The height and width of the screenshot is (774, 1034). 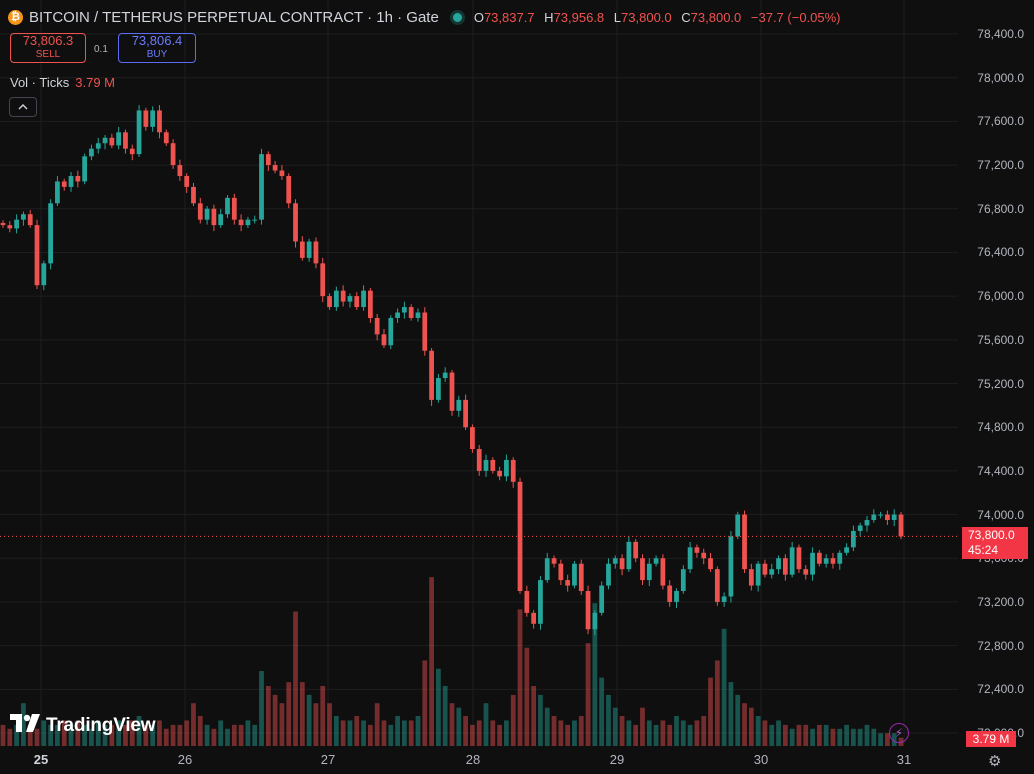 What do you see at coordinates (83, 726) in the screenshot?
I see `tradingview-logo: TradingView` at bounding box center [83, 726].